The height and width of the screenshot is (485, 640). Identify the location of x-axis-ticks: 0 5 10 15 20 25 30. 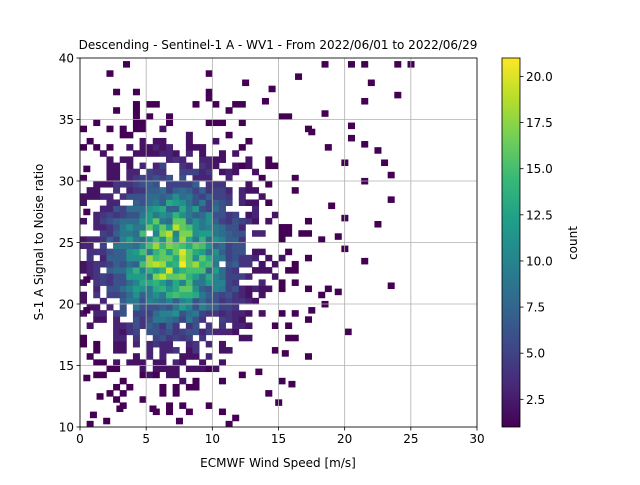
(280, 436).